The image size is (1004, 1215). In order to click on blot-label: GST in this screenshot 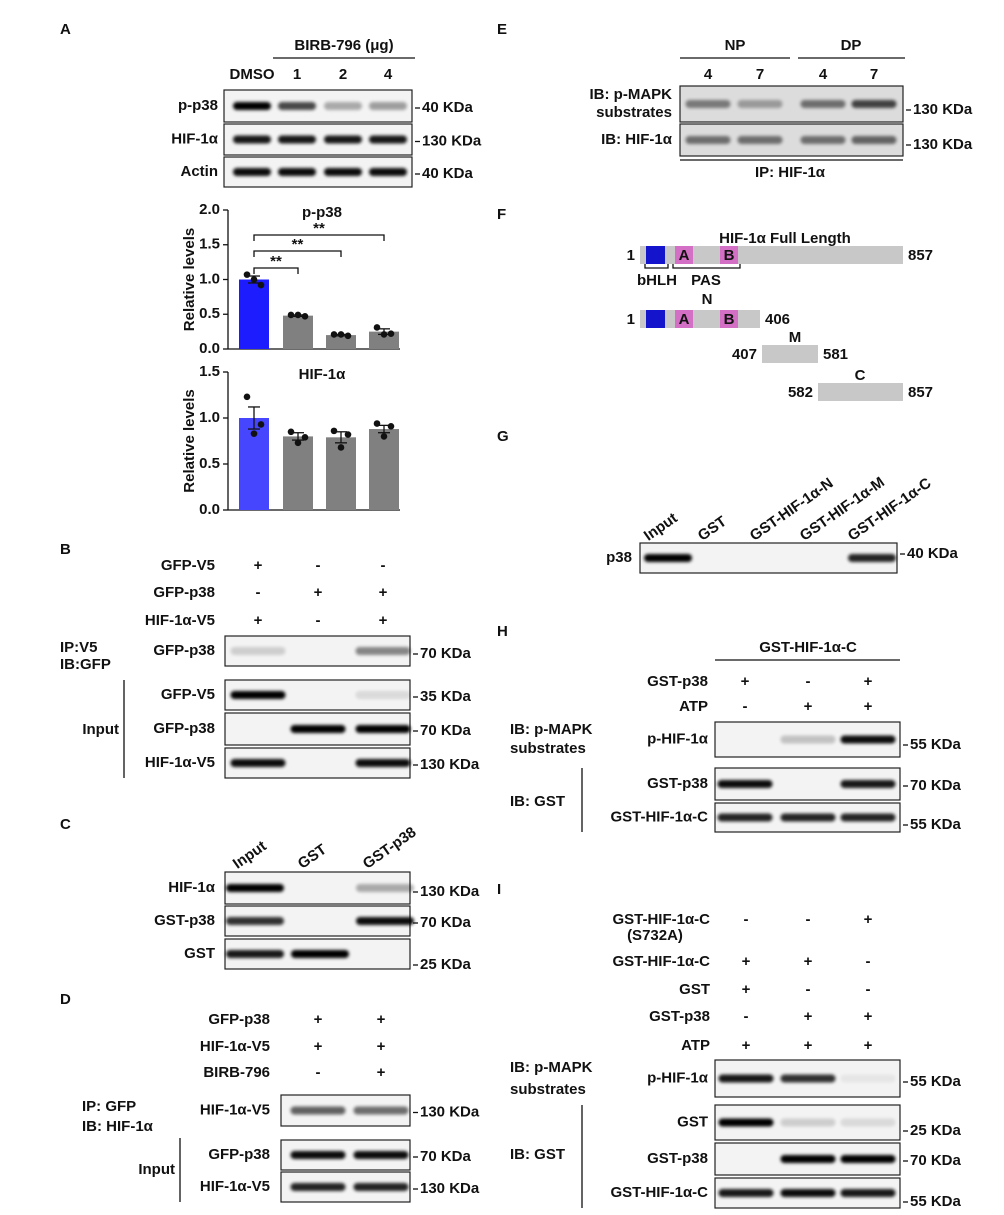, I will do `click(692, 1121)`.